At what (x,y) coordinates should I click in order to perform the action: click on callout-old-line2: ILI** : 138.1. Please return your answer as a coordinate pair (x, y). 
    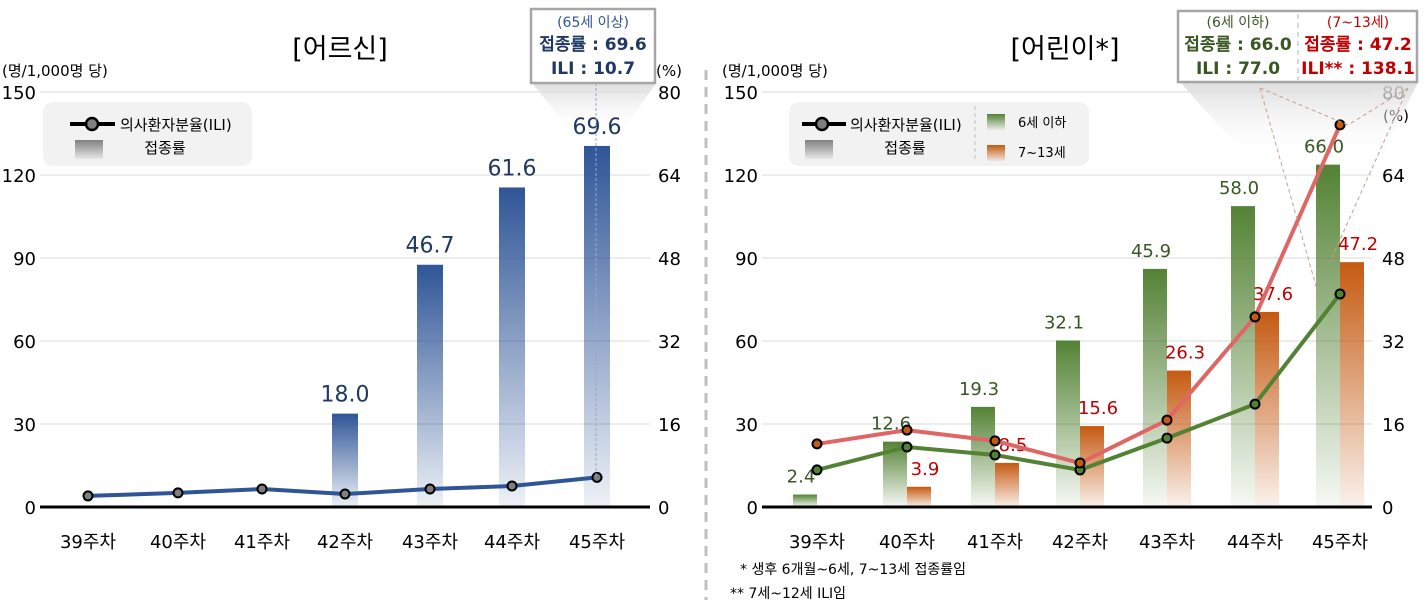
    Looking at the image, I should click on (1358, 69).